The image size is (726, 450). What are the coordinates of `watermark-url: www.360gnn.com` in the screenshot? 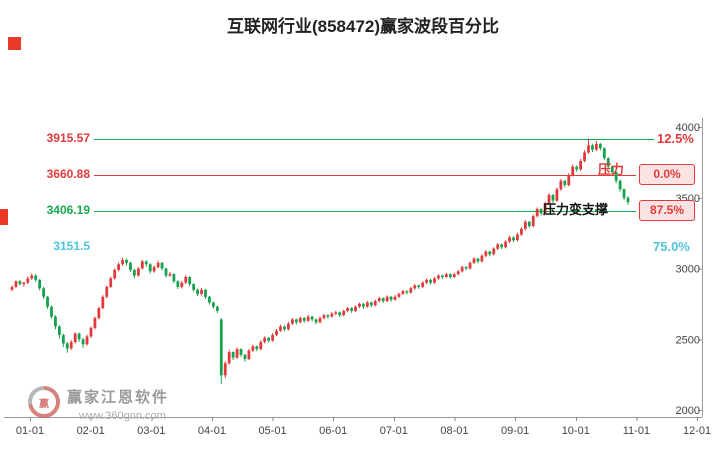 It's located at (122, 416).